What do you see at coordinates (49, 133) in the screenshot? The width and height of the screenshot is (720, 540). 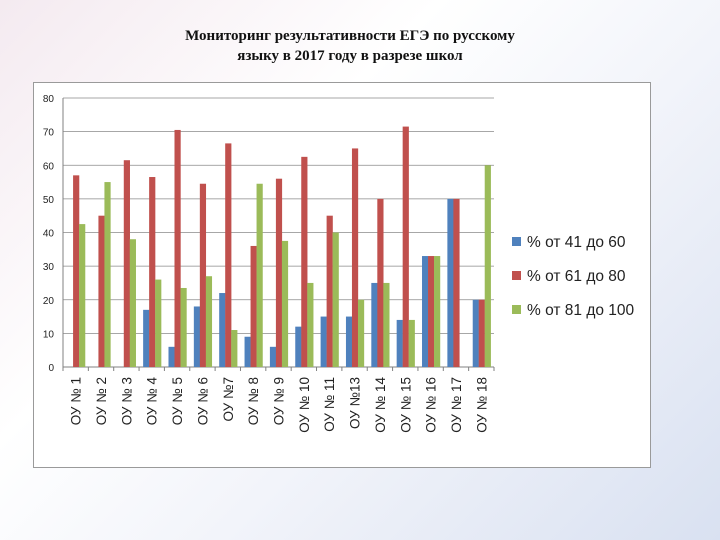 I see `y-tick-label: 70` at bounding box center [49, 133].